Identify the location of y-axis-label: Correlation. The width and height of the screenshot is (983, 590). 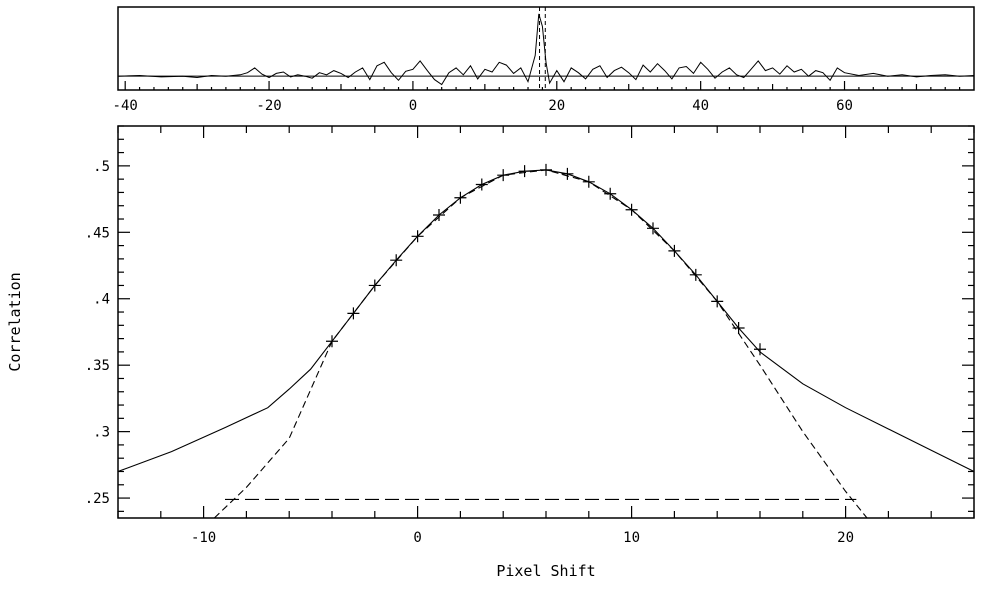
(15, 321).